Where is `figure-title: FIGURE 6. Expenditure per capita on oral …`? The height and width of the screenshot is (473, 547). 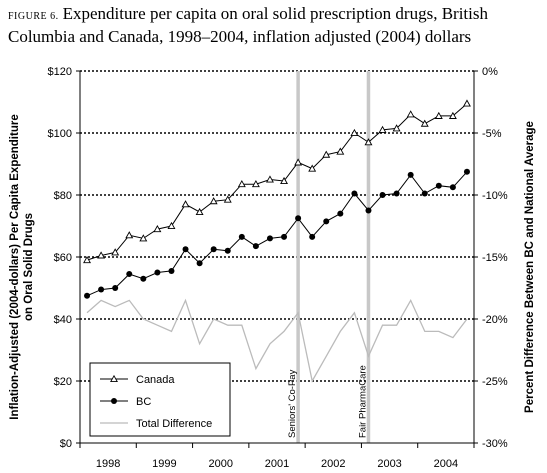 figure-title: FIGURE 6. Expenditure per capita on oral … is located at coordinates (275, 25).